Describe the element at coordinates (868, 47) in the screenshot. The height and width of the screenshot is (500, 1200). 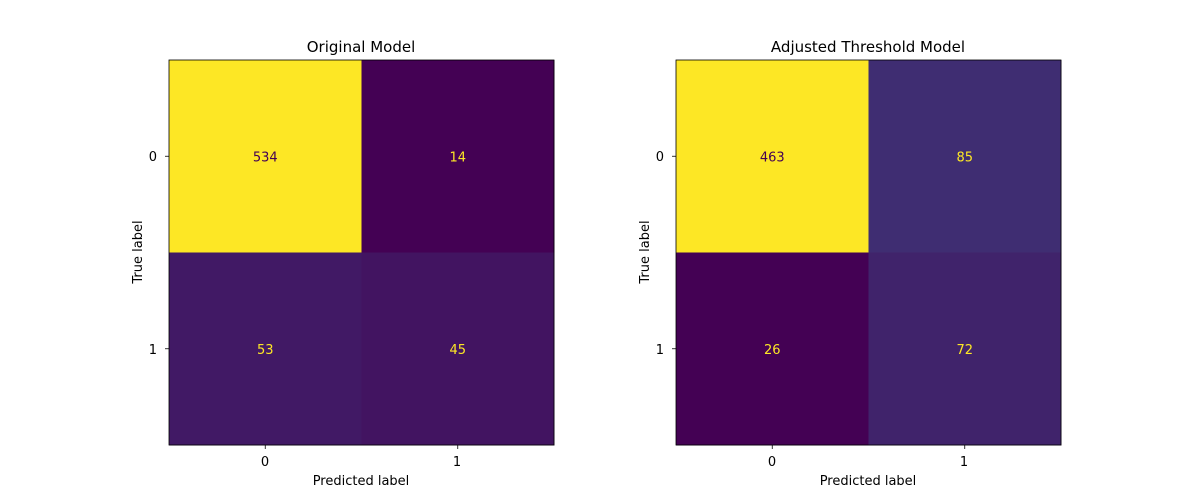
I see `chart-title: Adjusted Threshold Model` at that location.